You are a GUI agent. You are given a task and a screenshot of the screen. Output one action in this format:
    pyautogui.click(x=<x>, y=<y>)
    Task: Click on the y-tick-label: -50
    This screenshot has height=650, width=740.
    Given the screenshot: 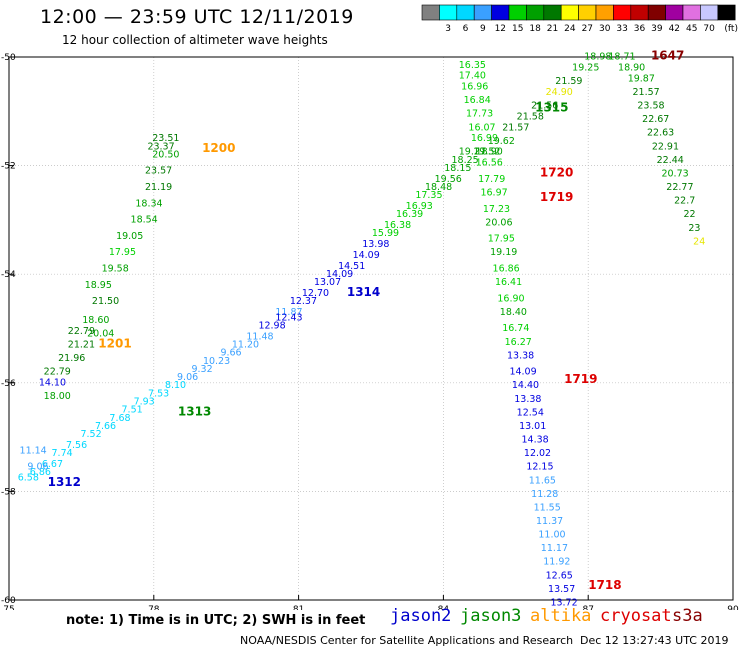 What is the action you would take?
    pyautogui.click(x=8, y=58)
    